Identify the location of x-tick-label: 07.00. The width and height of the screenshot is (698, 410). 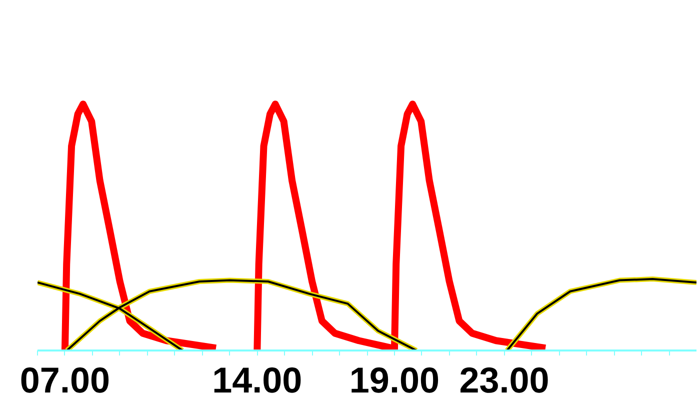
(65, 380).